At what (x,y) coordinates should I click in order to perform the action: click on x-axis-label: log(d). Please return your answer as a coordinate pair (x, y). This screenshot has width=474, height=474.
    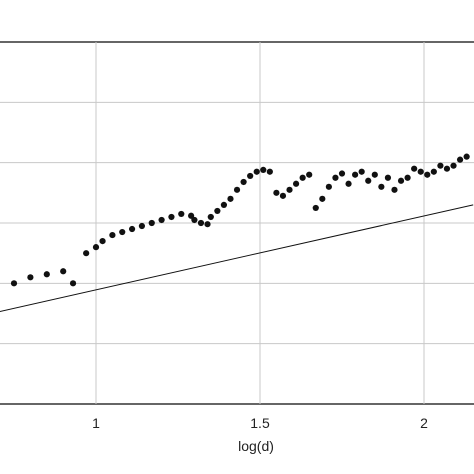
    Looking at the image, I should click on (256, 446).